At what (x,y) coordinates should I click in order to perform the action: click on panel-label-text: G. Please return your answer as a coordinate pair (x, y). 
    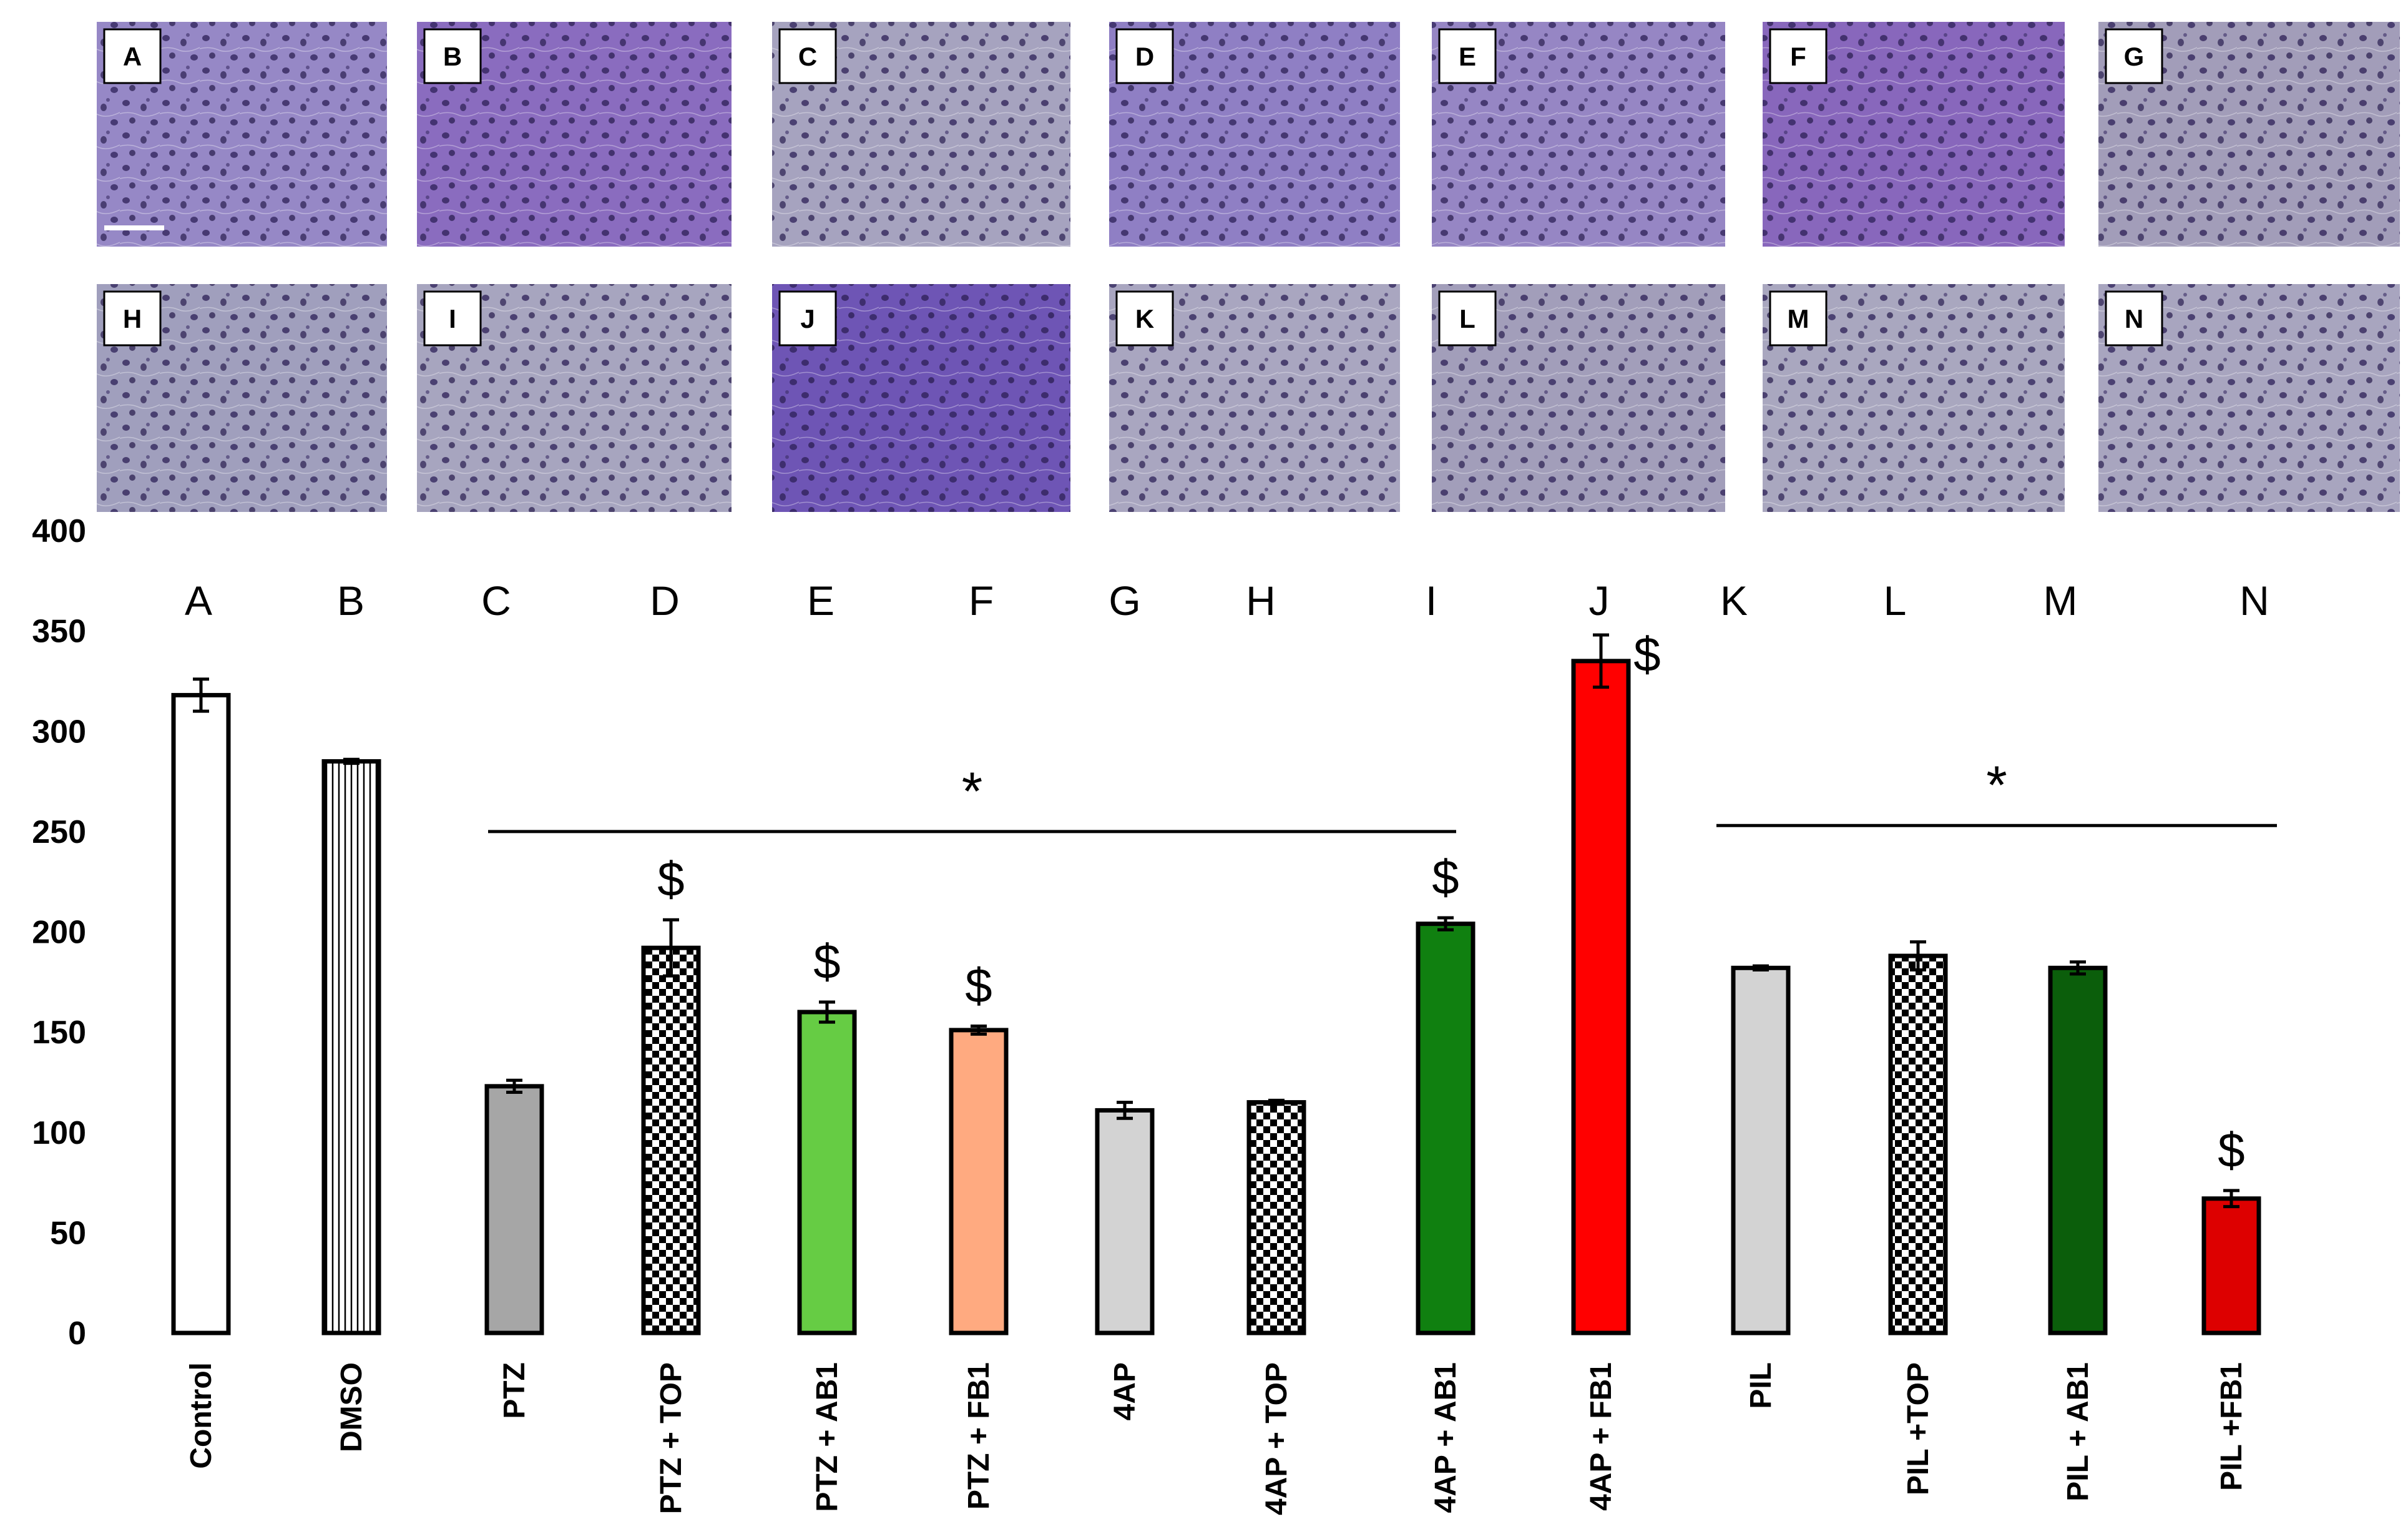
    Looking at the image, I should click on (2135, 56).